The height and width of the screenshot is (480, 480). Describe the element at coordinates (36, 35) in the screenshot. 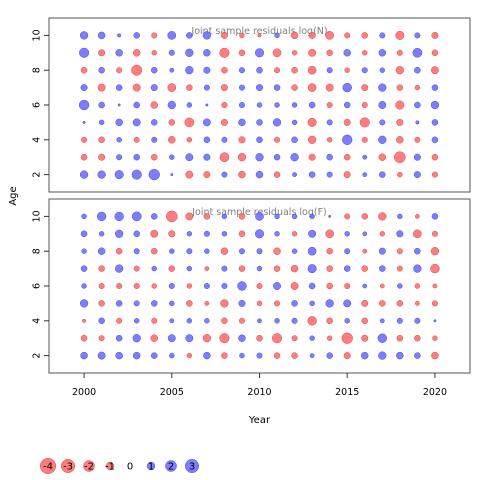

I see `y-tick-label: 10` at that location.